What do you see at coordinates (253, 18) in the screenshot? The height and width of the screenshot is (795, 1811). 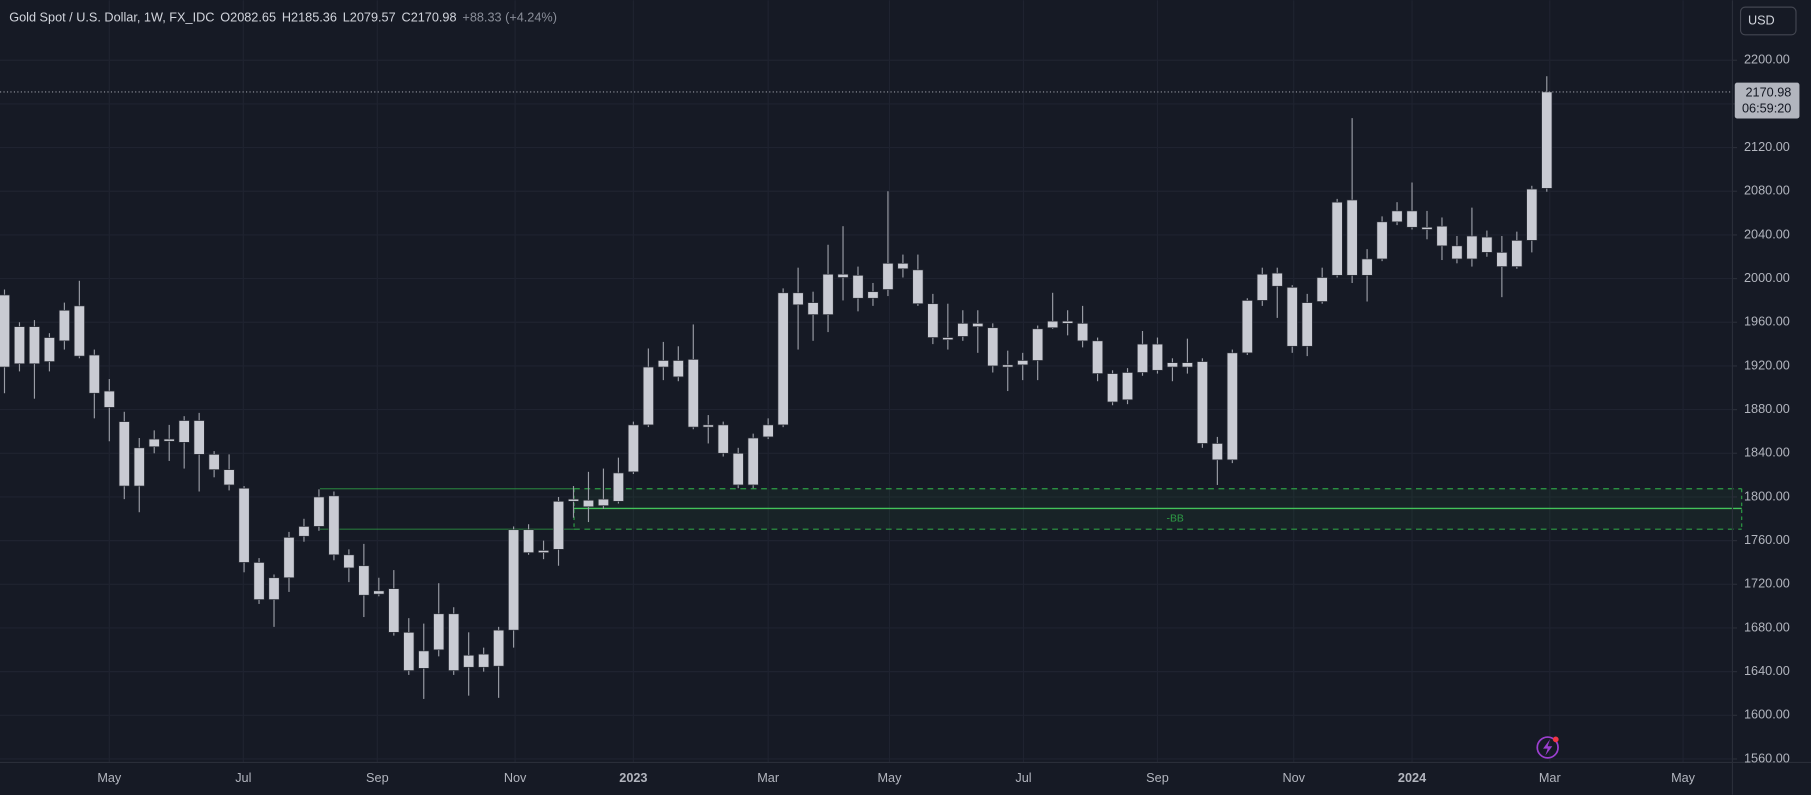 I see `open-value: 2082.65` at bounding box center [253, 18].